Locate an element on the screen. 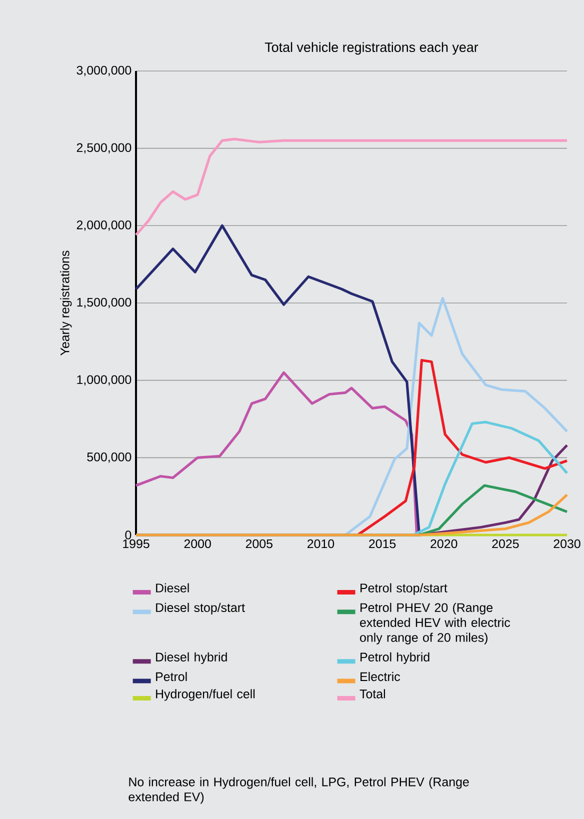 The image size is (584, 819). x-tick-label: 1995 is located at coordinates (136, 543).